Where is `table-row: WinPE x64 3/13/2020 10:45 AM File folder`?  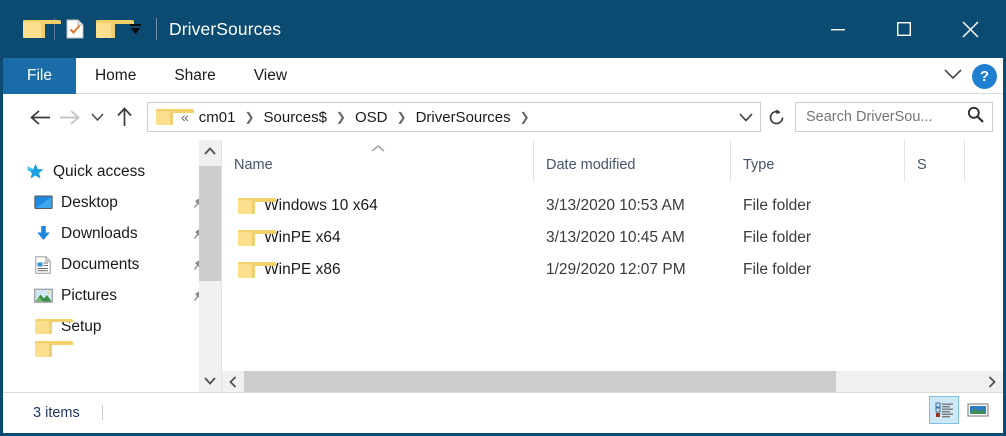 table-row: WinPE x64 3/13/2020 10:45 AM File folder is located at coordinates (612, 238).